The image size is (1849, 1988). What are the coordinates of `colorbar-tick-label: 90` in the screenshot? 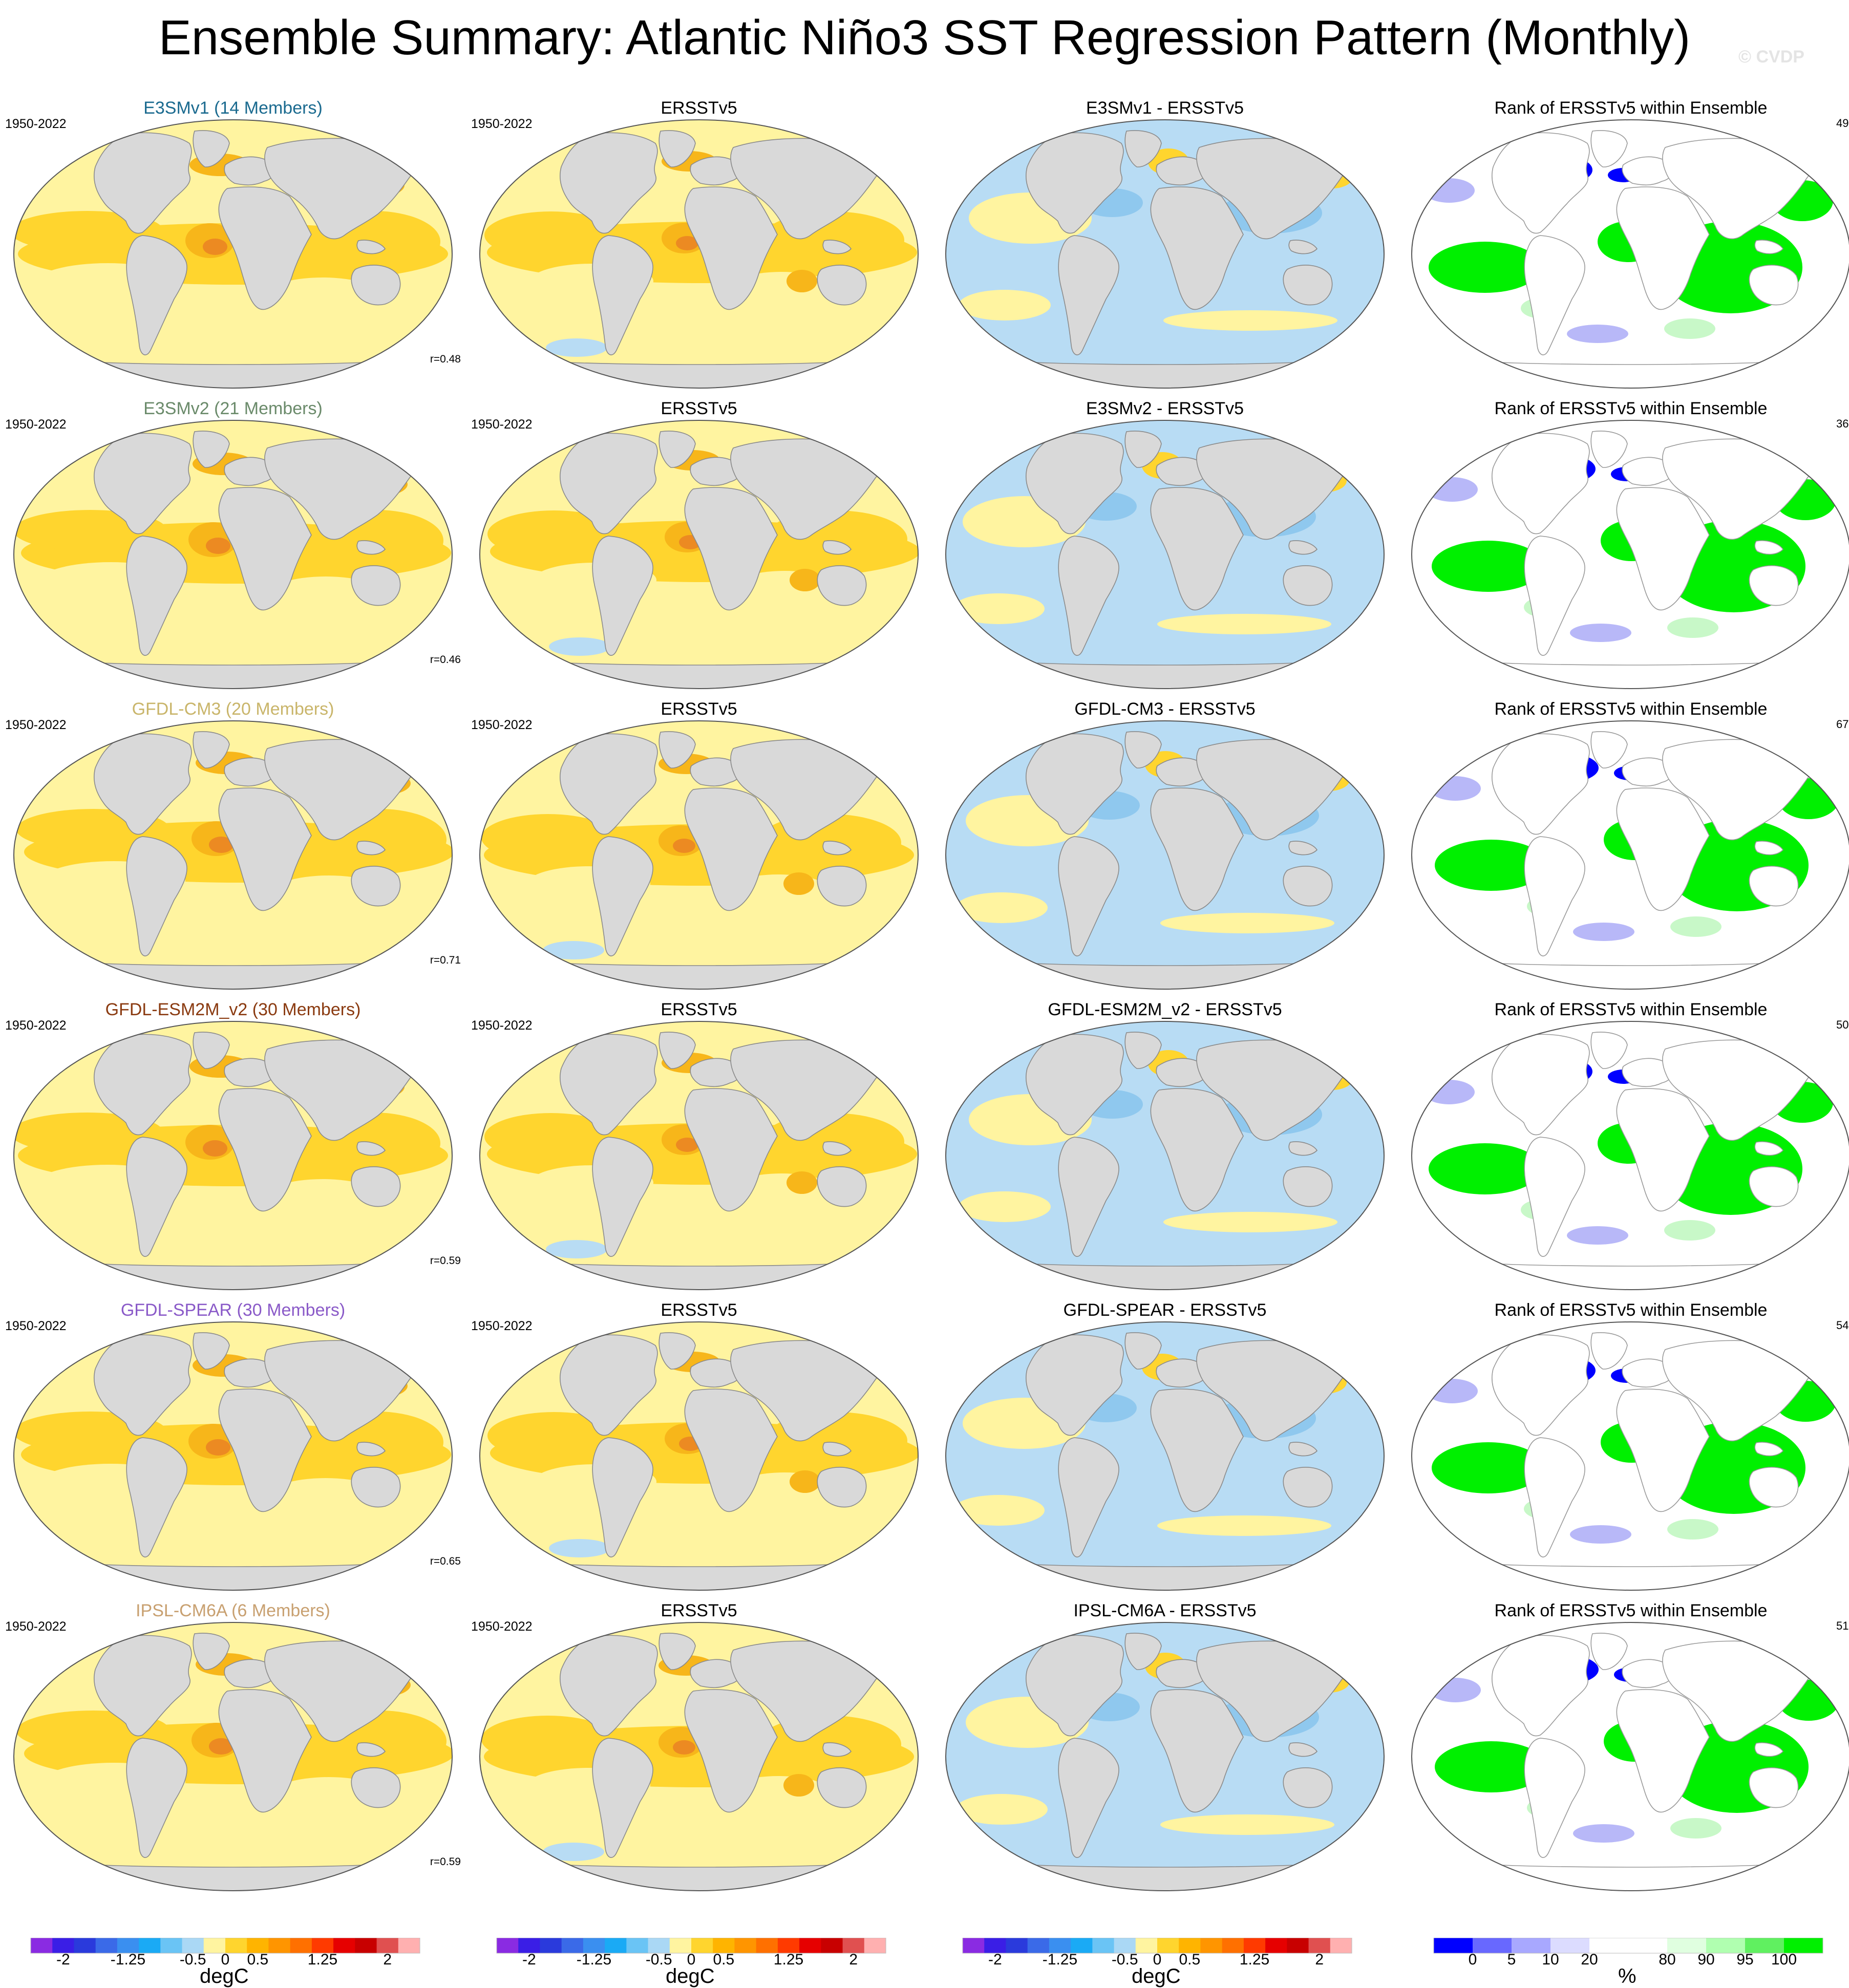 It's located at (1705, 1958).